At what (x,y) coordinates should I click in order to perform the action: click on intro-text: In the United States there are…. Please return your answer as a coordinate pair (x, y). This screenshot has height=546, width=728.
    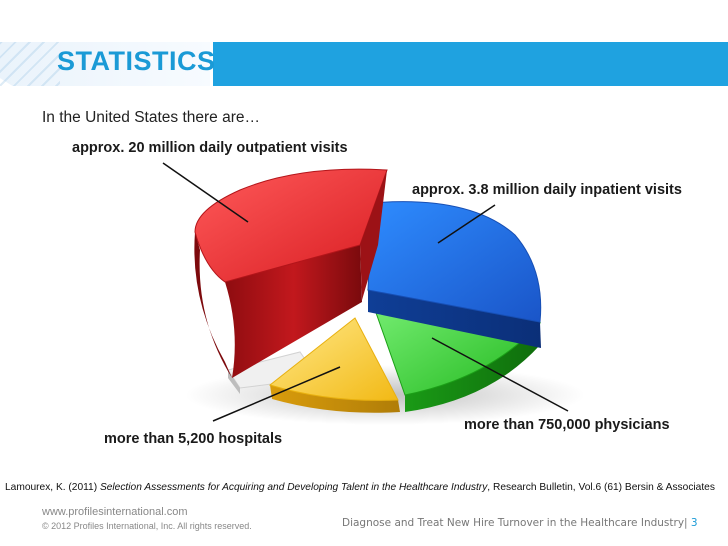
    Looking at the image, I should click on (151, 117).